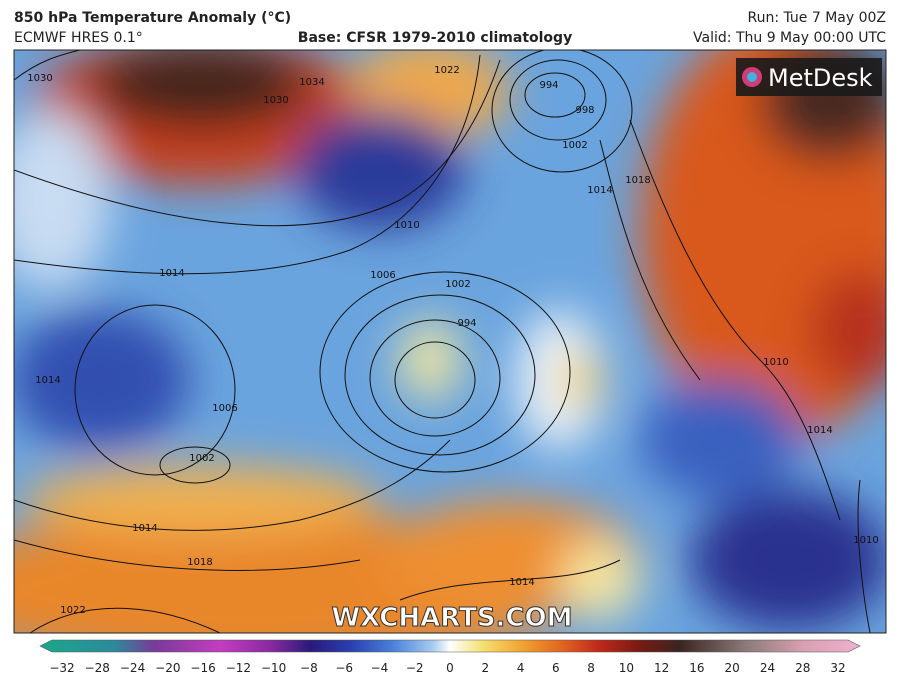 This screenshot has width=900, height=689. I want to click on colorbar-tick-label: 12, so click(661, 668).